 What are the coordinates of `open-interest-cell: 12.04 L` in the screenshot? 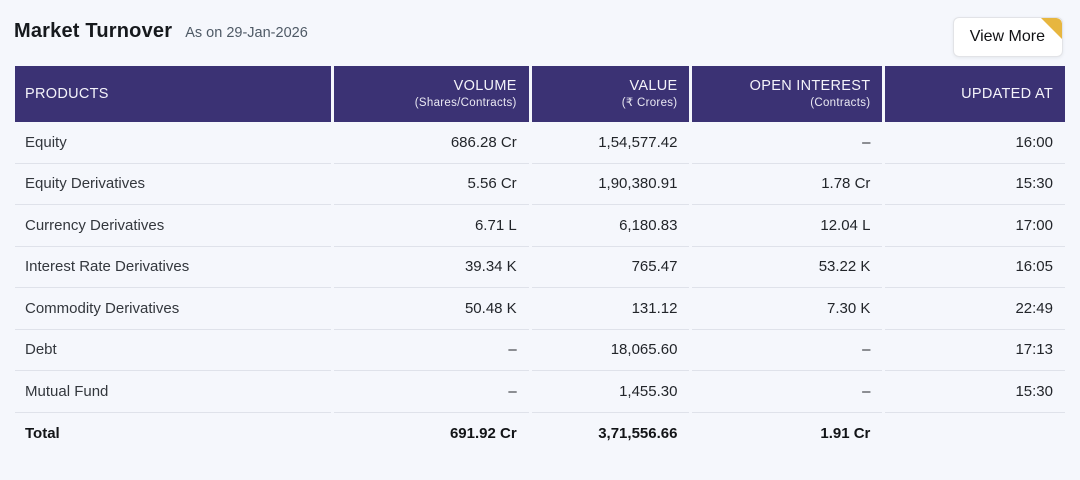 It's located at (787, 226).